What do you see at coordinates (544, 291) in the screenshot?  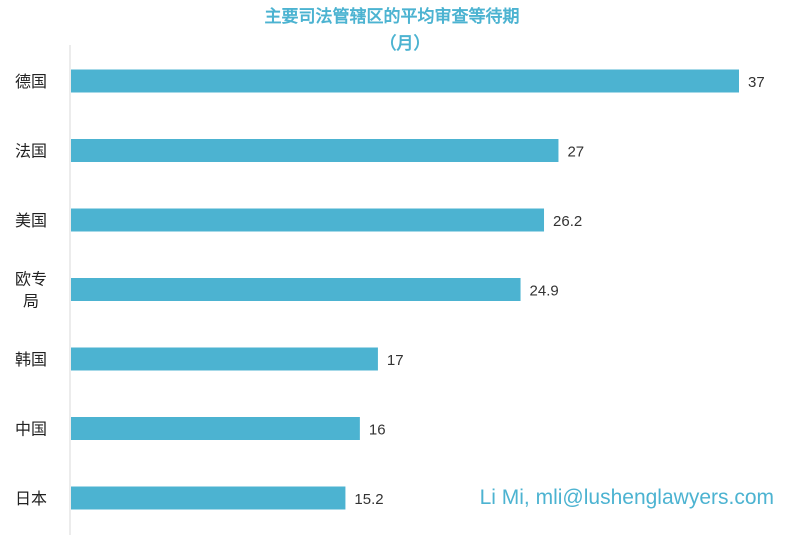 I see `value-label-3: 24.9` at bounding box center [544, 291].